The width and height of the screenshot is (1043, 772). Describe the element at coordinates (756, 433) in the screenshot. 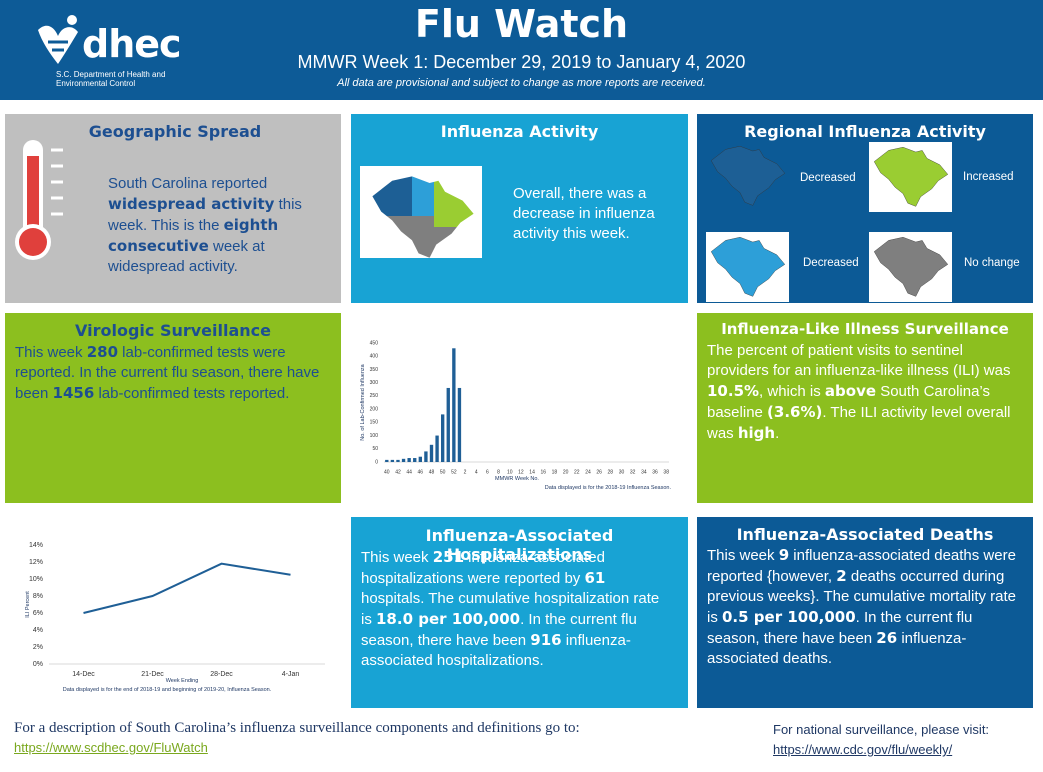

I see `bold-text: high` at that location.